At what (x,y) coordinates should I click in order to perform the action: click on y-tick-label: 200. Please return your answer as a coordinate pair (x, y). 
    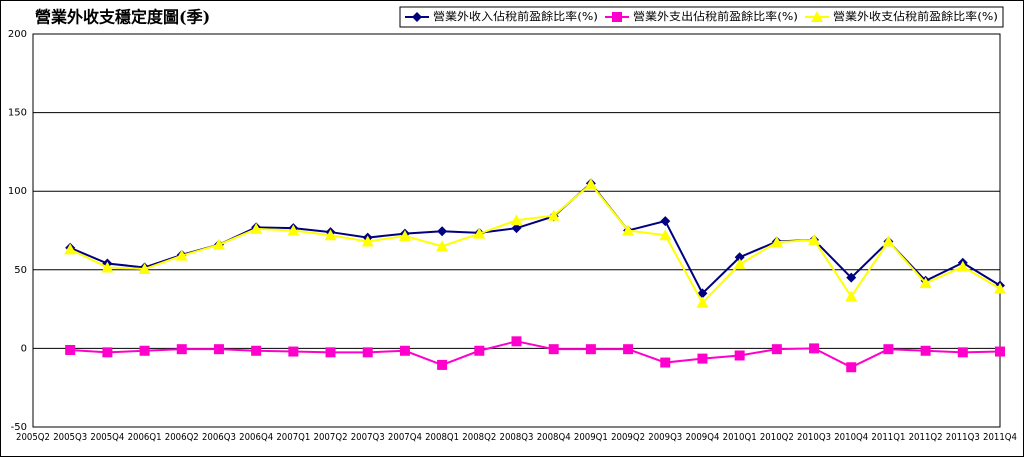
    Looking at the image, I should click on (17, 34).